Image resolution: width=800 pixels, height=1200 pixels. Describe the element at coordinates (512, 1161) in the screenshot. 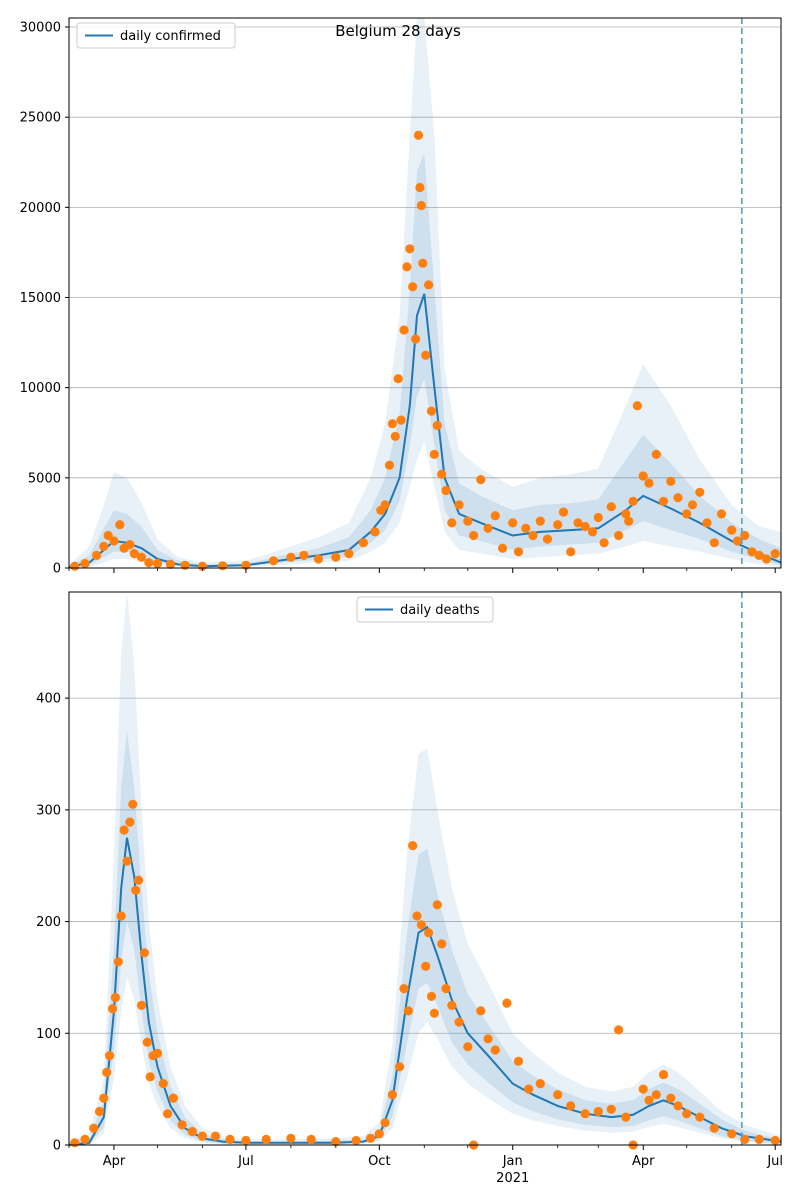

I see `x-tick-label: Jan` at that location.